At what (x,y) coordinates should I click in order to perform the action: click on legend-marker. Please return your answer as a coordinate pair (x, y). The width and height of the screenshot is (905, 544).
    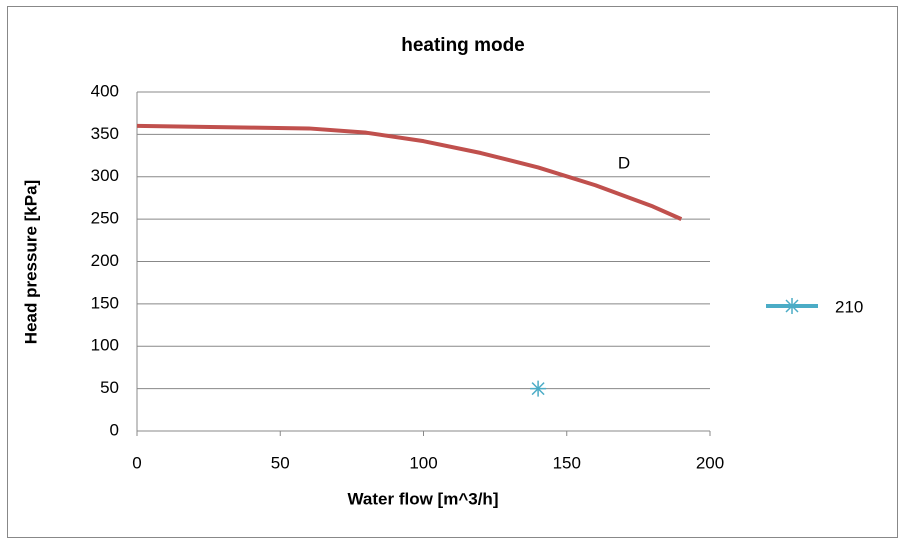
    Looking at the image, I should click on (792, 306).